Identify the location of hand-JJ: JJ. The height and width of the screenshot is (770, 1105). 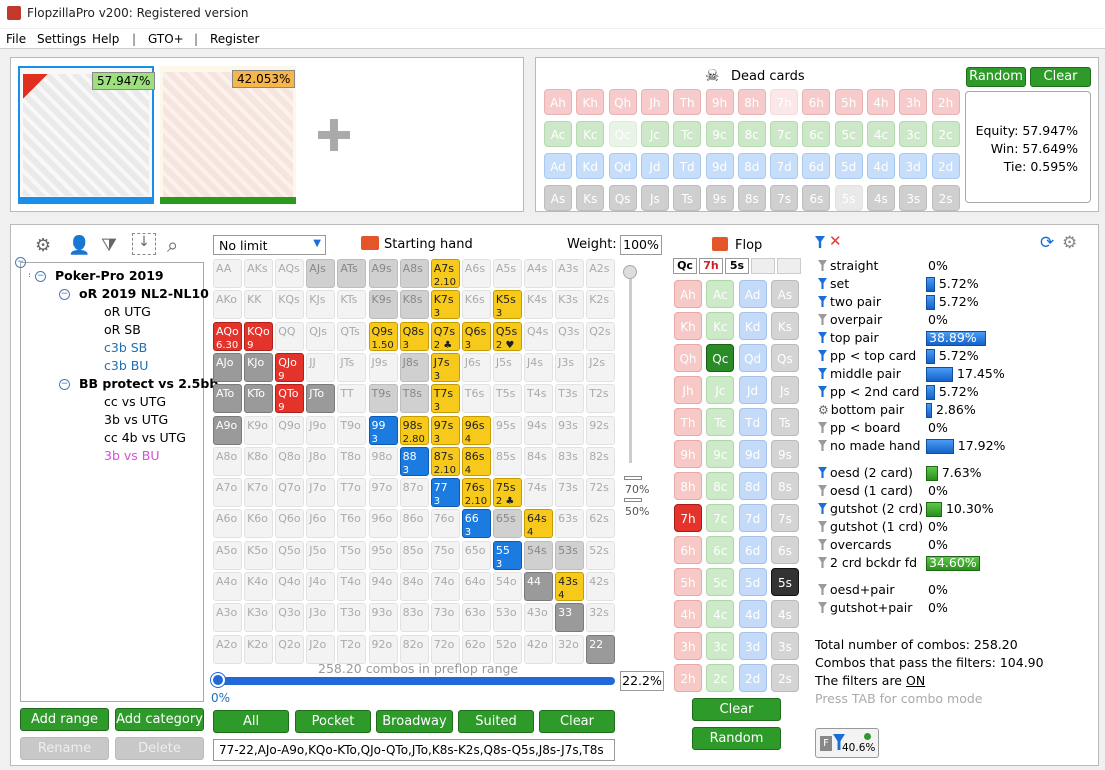
(321, 367).